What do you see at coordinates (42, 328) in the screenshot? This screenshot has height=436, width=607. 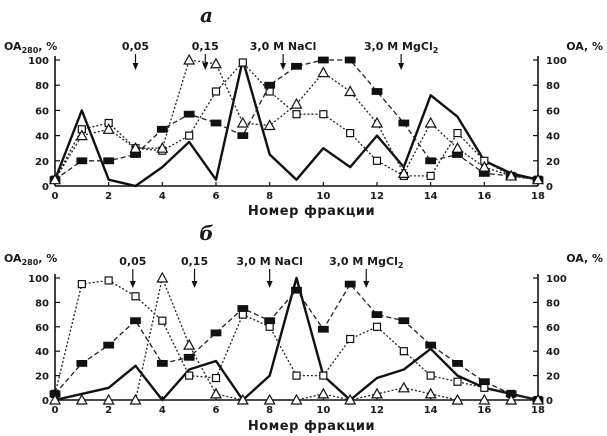 I see `y-tick-label-left: 60` at bounding box center [42, 328].